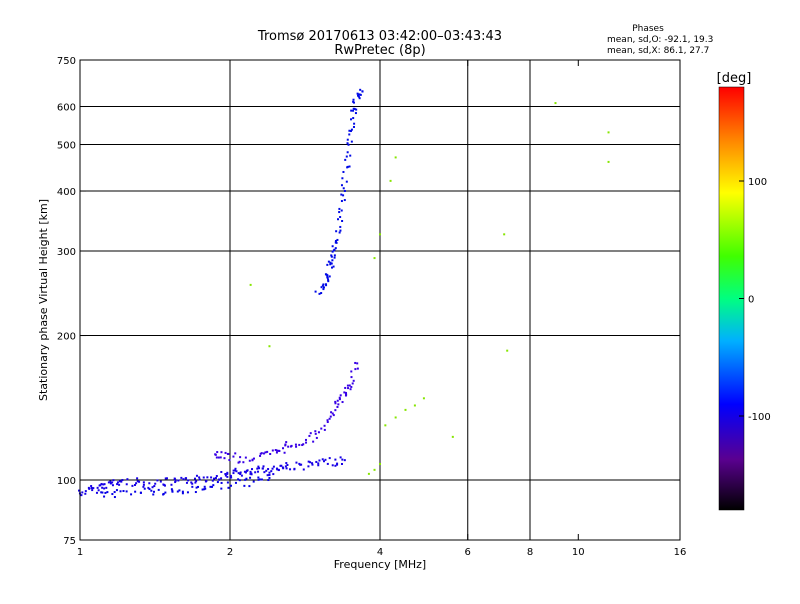  Describe the element at coordinates (468, 552) in the screenshot. I see `x-tick-label: 6` at that location.